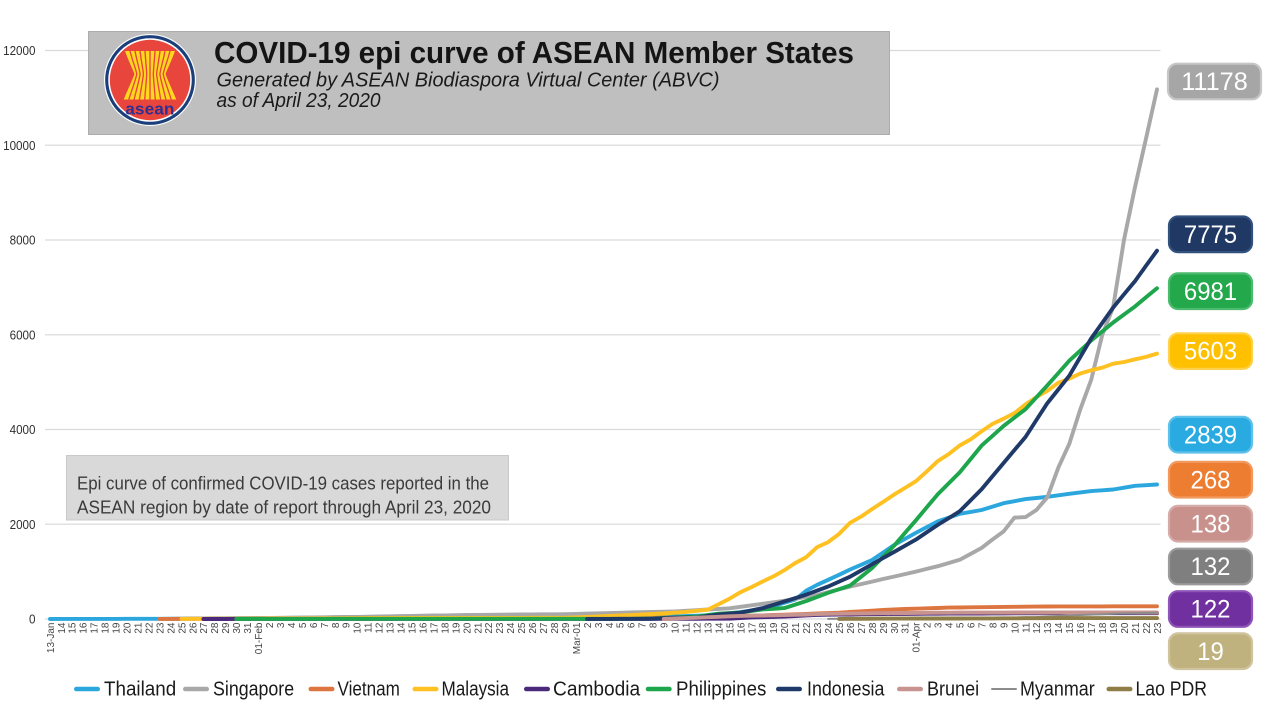 The width and height of the screenshot is (1280, 725). I want to click on svg-text: 2000, so click(23, 524).